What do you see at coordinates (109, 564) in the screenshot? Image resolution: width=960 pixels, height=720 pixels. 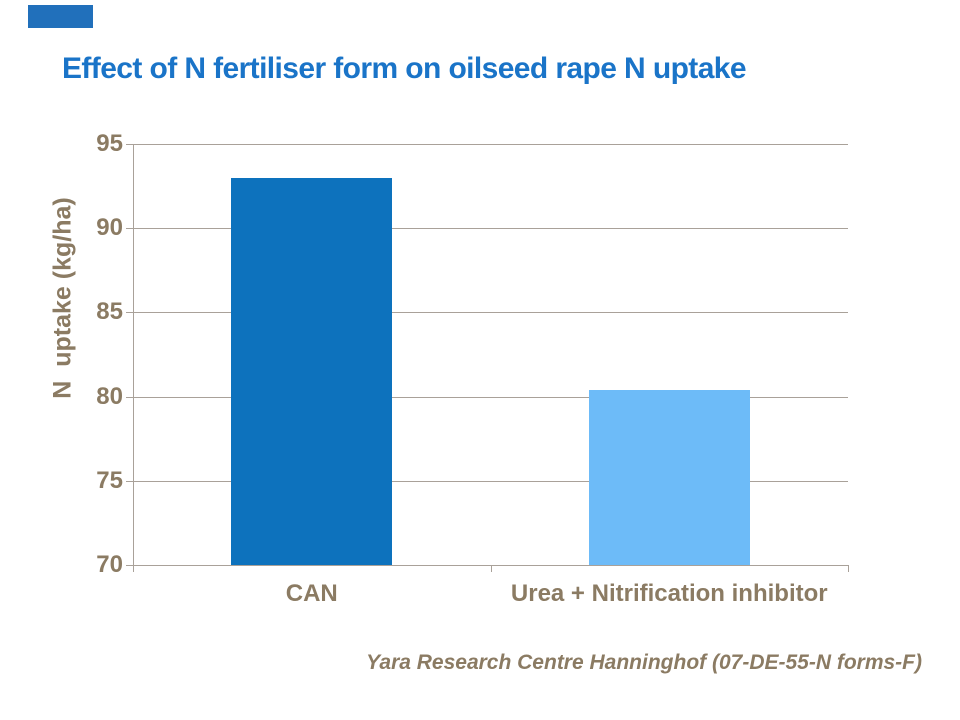 I see `y-tick-label-70: 70` at bounding box center [109, 564].